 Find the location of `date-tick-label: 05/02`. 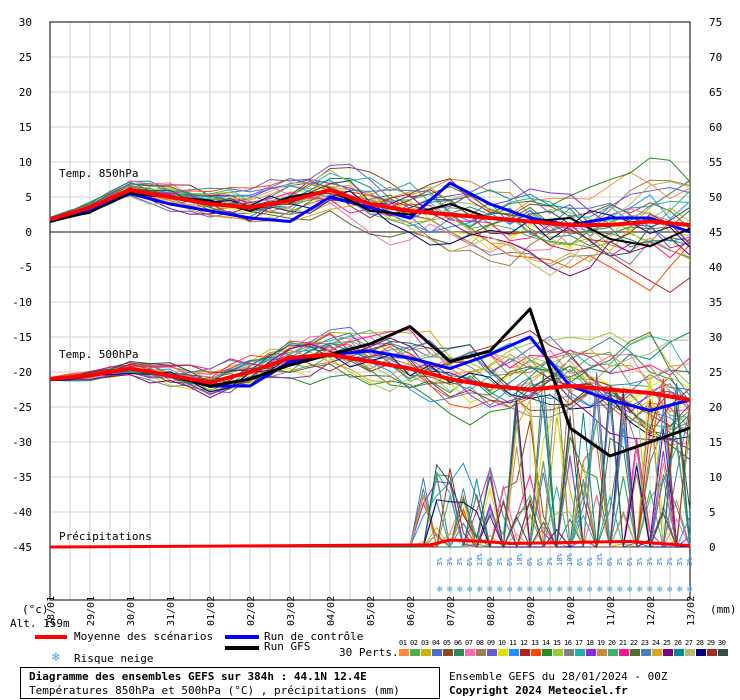

date-tick-label: 05/02 is located at coordinates (371, 611).